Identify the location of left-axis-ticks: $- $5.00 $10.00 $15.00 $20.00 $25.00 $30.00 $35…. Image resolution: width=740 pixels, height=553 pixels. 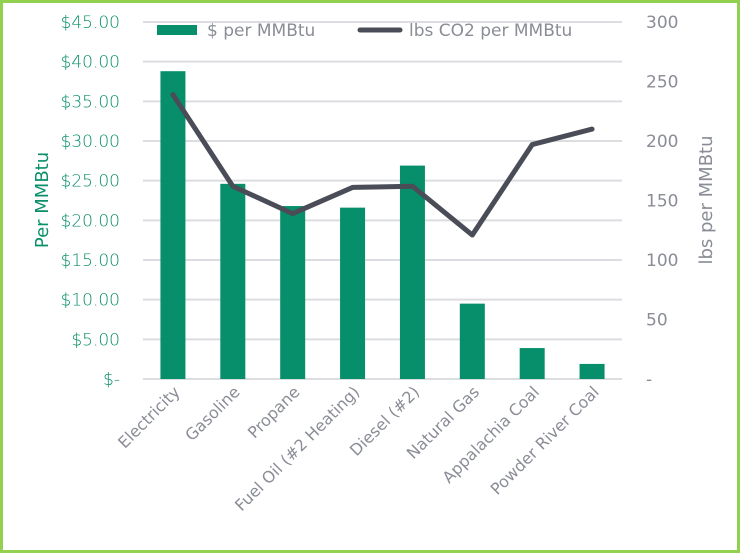
(90, 201).